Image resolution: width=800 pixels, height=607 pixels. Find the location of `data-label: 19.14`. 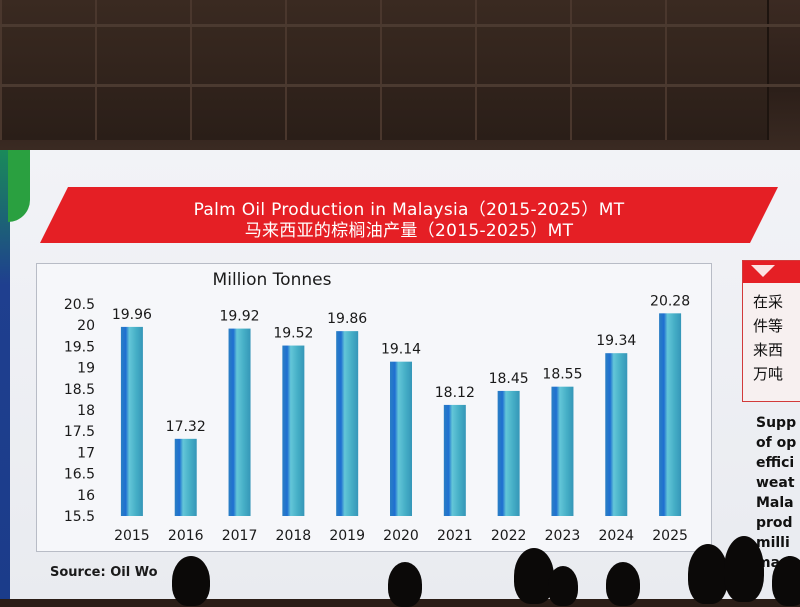

data-label: 19.14 is located at coordinates (401, 350).